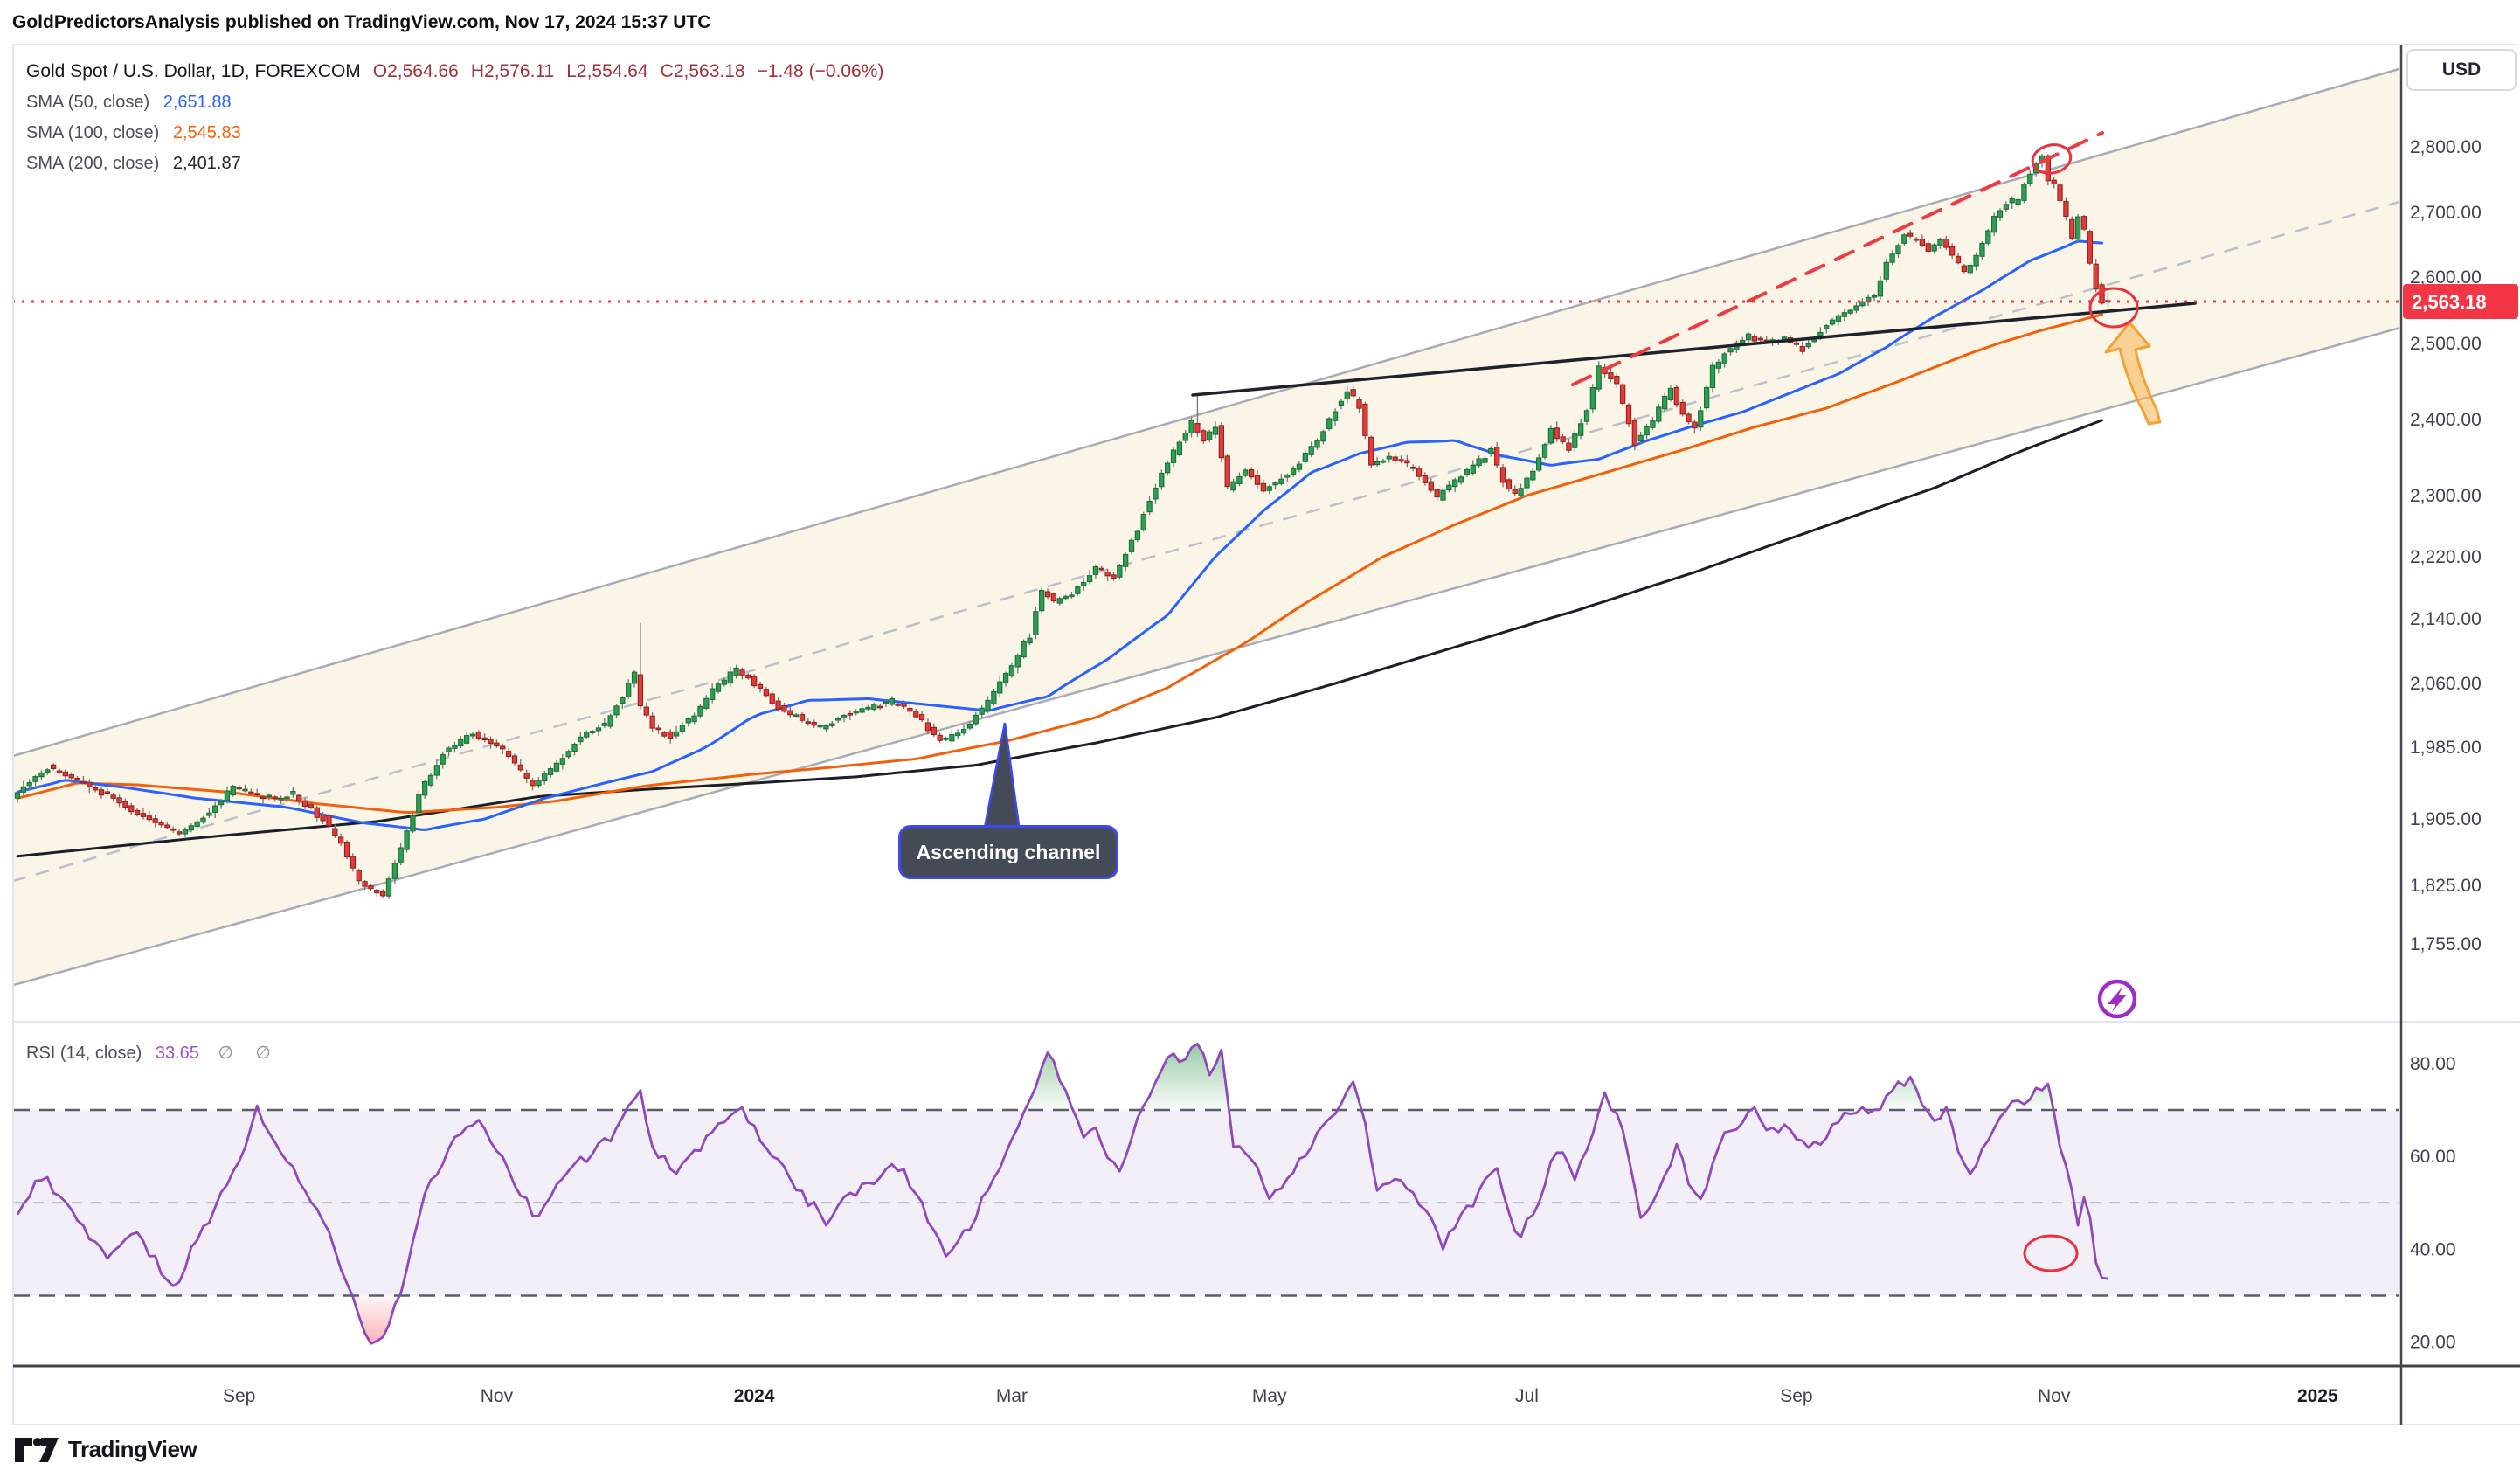 The height and width of the screenshot is (1484, 2520). What do you see at coordinates (2317, 1396) in the screenshot?
I see `time-tick-label: 2025` at bounding box center [2317, 1396].